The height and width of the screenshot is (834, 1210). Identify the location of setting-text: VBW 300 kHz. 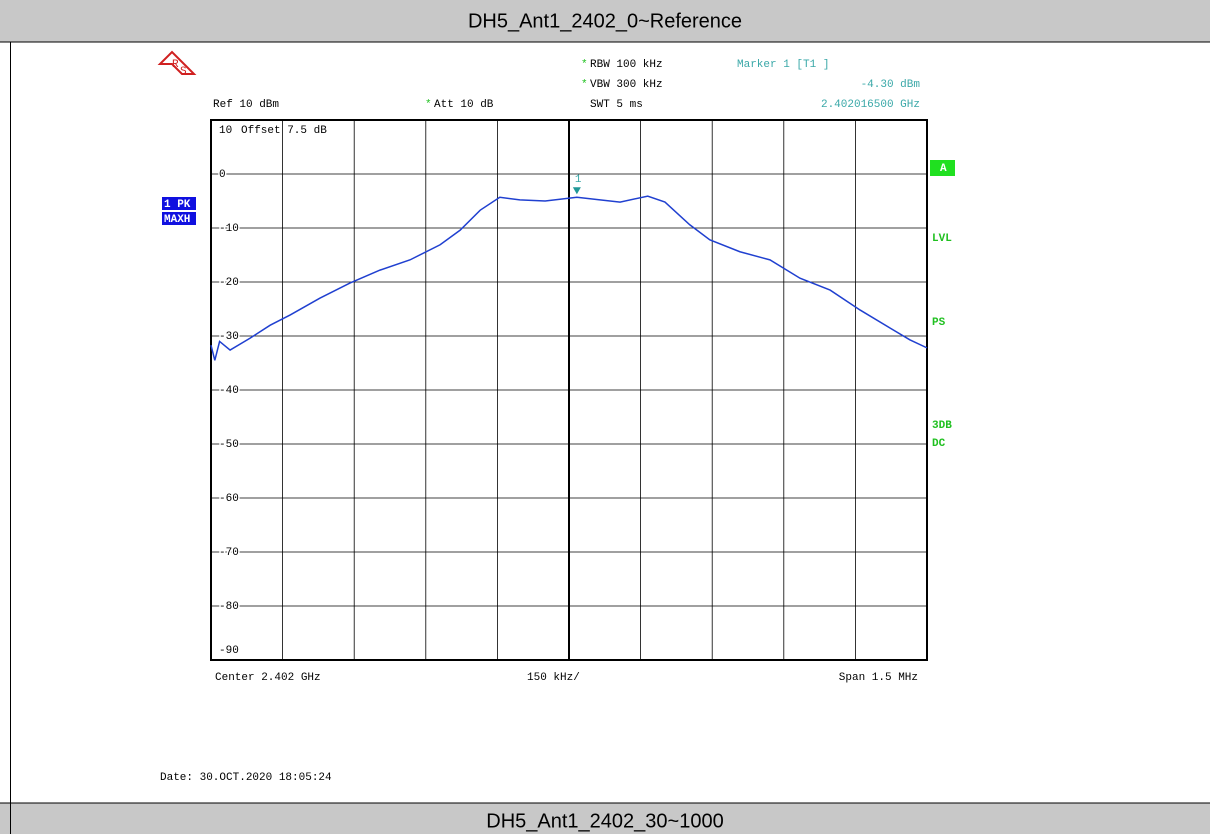
(626, 85).